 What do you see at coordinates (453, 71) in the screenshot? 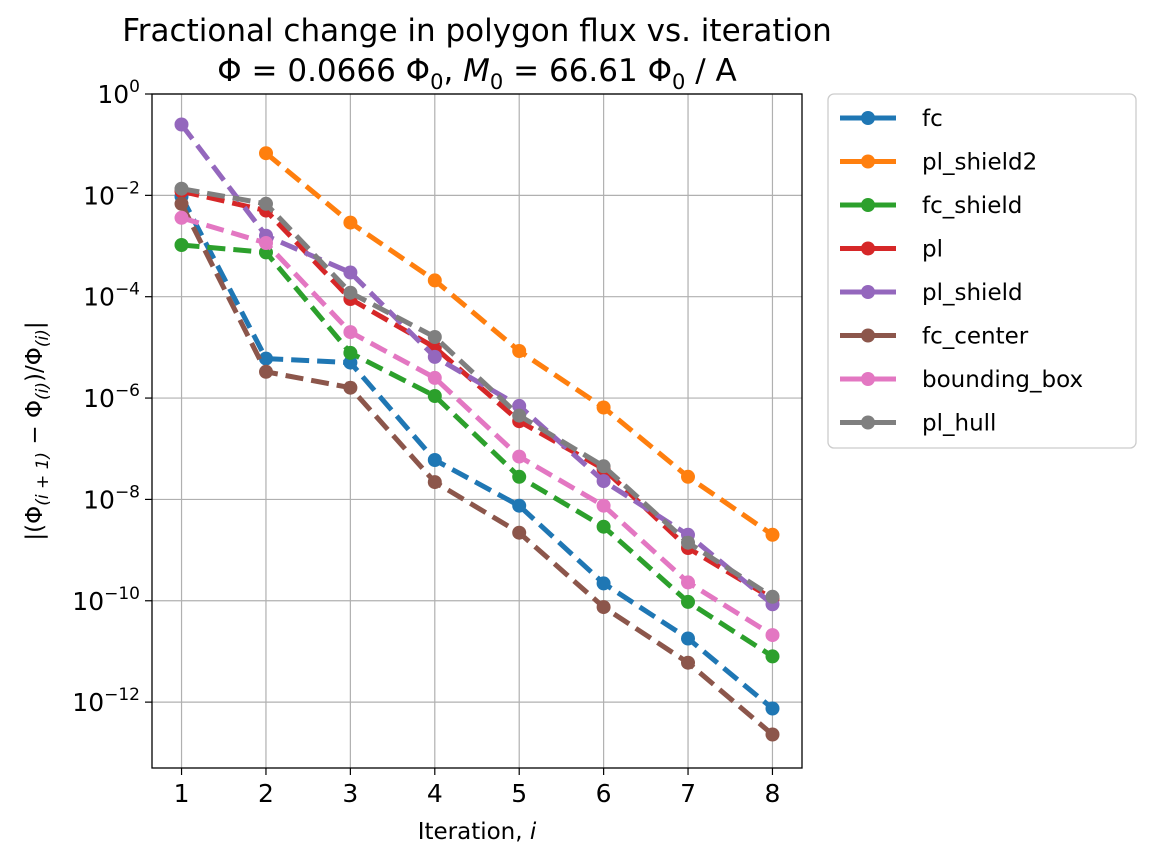
I see `subtitle-sep: ,` at bounding box center [453, 71].